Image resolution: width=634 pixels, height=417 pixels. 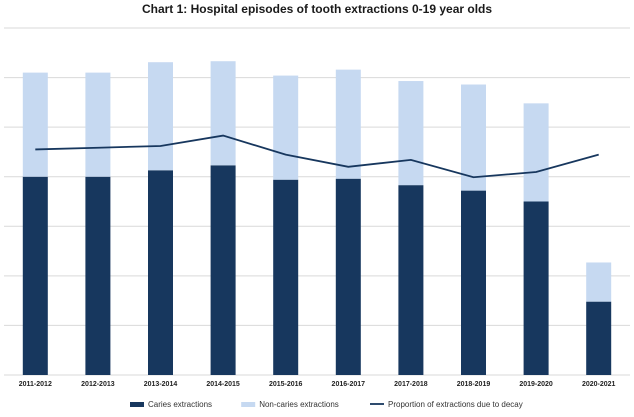 I want to click on x-tick-label: 2019-2020, so click(x=536, y=384).